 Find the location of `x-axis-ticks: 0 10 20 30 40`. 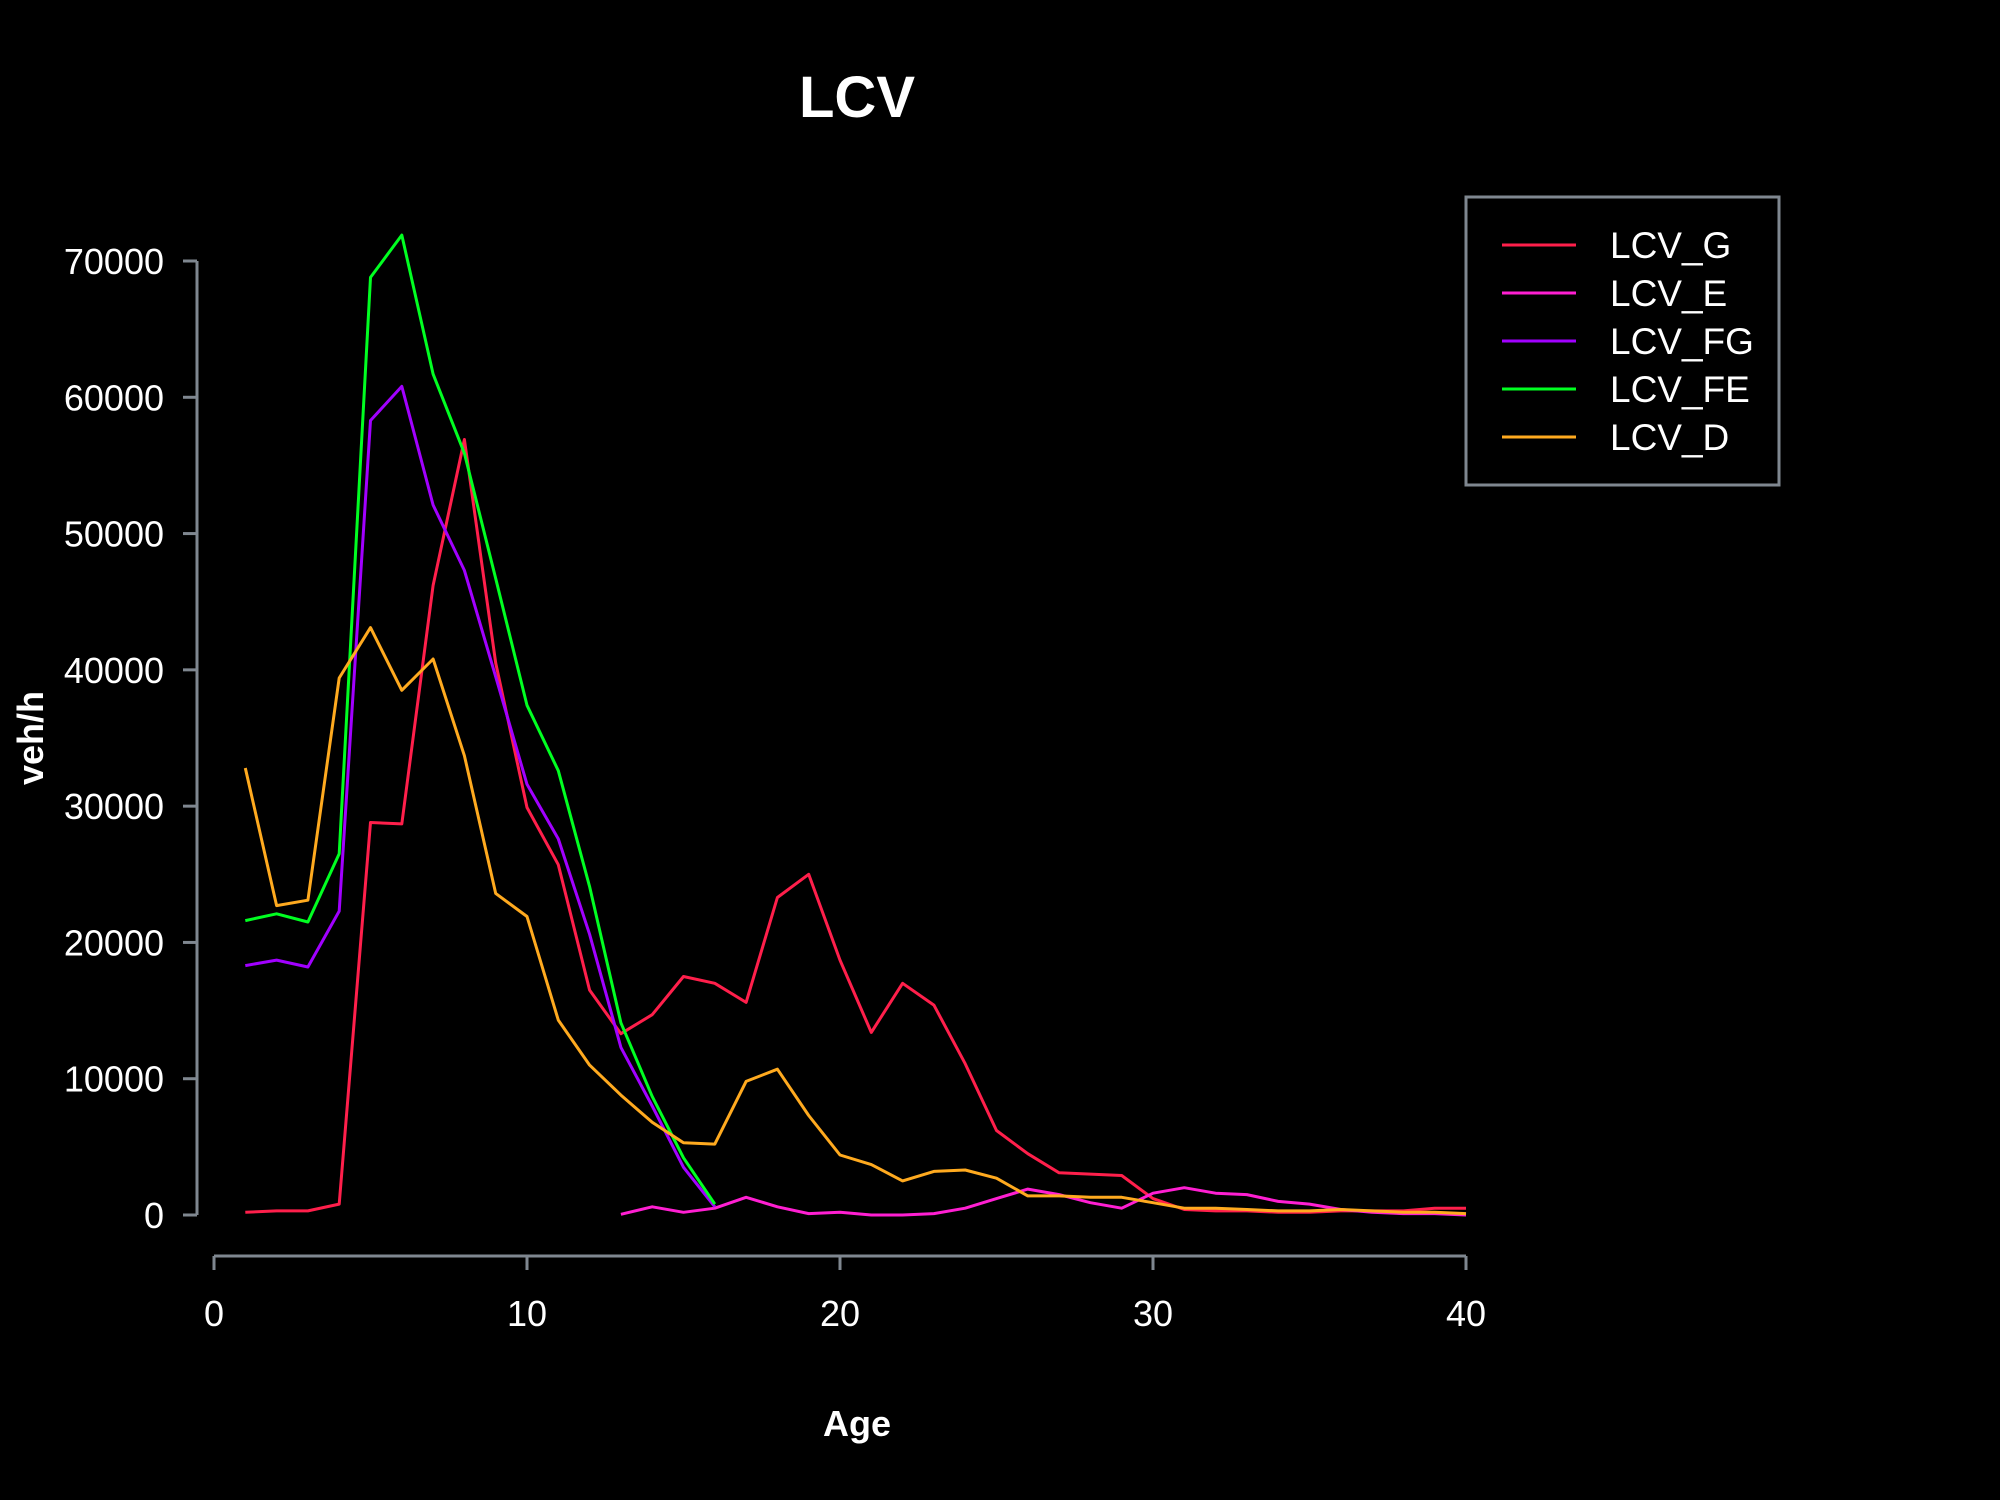

x-axis-ticks: 0 10 20 30 40 is located at coordinates (845, 1295).